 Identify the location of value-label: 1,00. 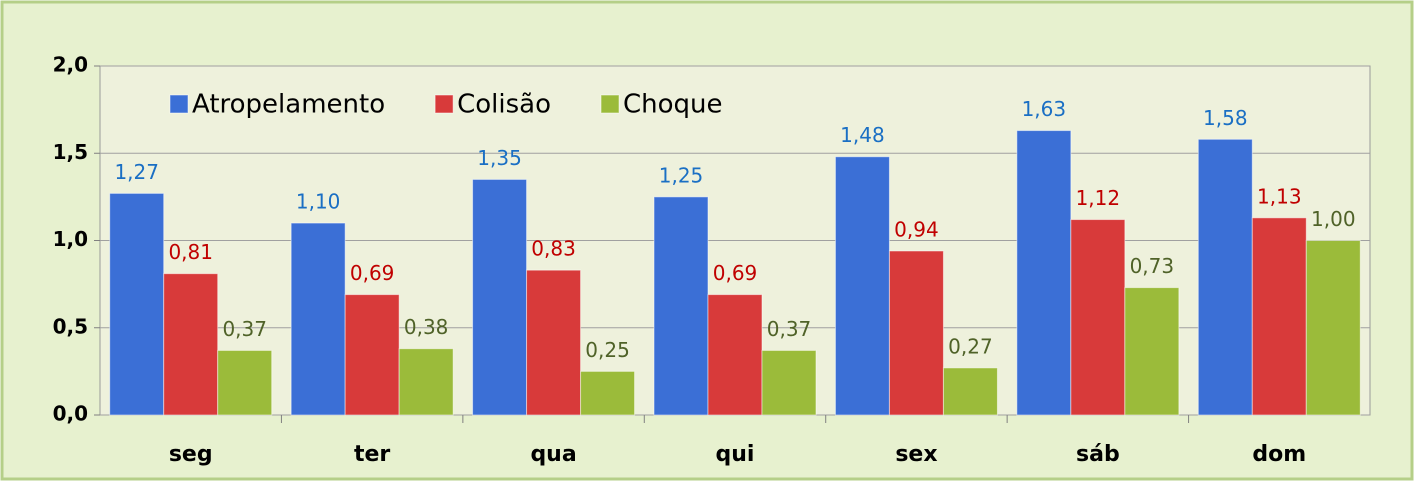
(1333, 219).